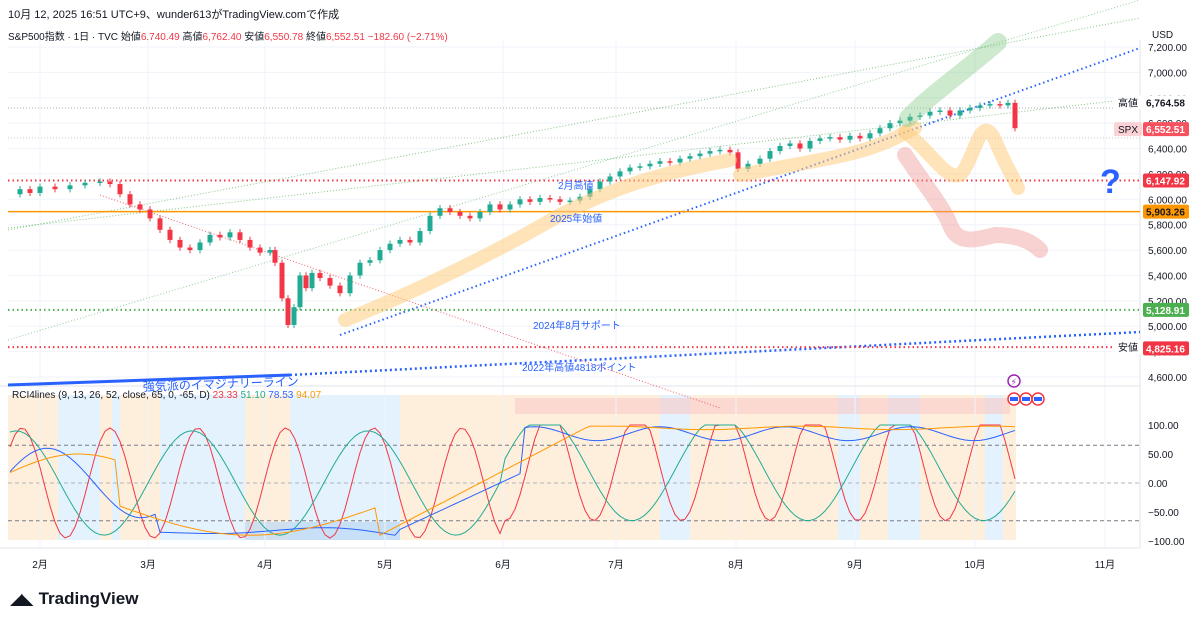 The height and width of the screenshot is (622, 1200). I want to click on time-tick-label: 6月, so click(503, 565).